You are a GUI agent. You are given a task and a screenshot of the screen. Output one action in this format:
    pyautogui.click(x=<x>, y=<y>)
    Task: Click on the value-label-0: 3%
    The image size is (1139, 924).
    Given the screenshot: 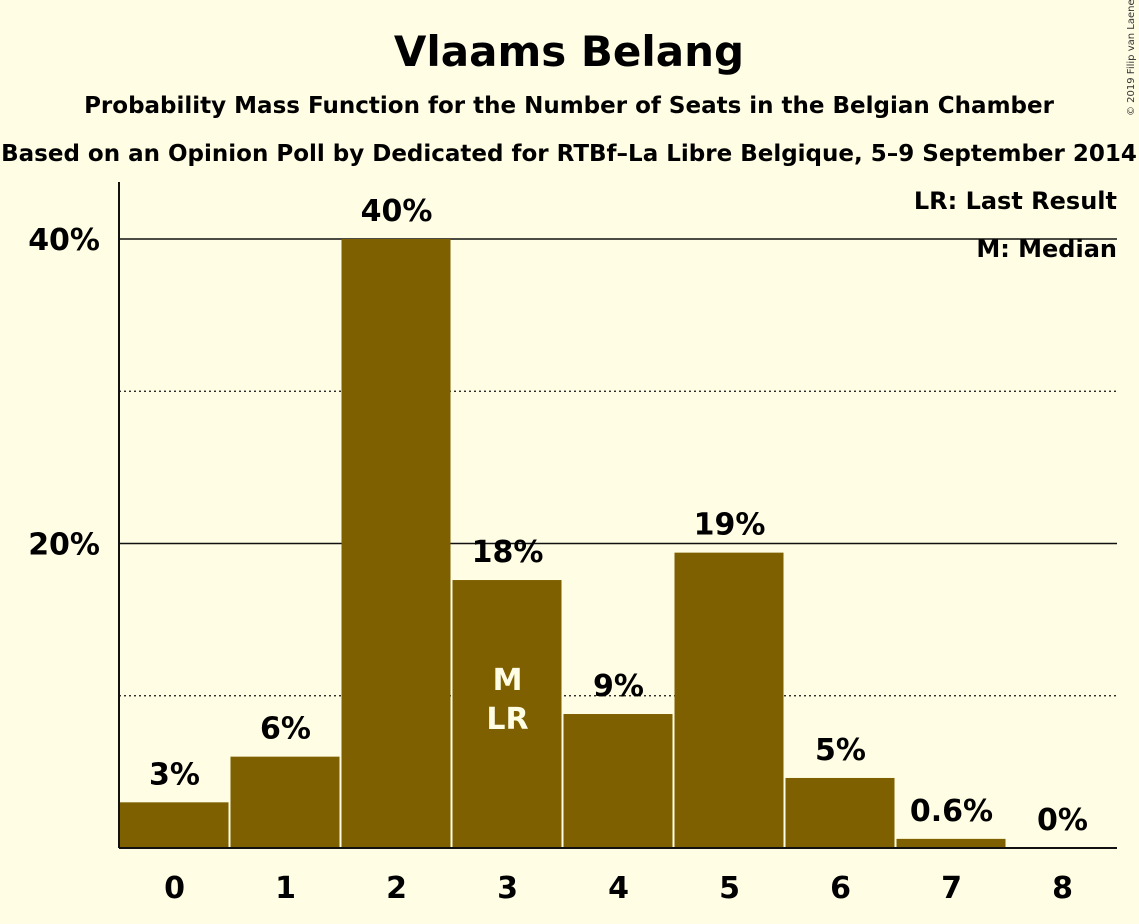 What is the action you would take?
    pyautogui.click(x=174, y=774)
    